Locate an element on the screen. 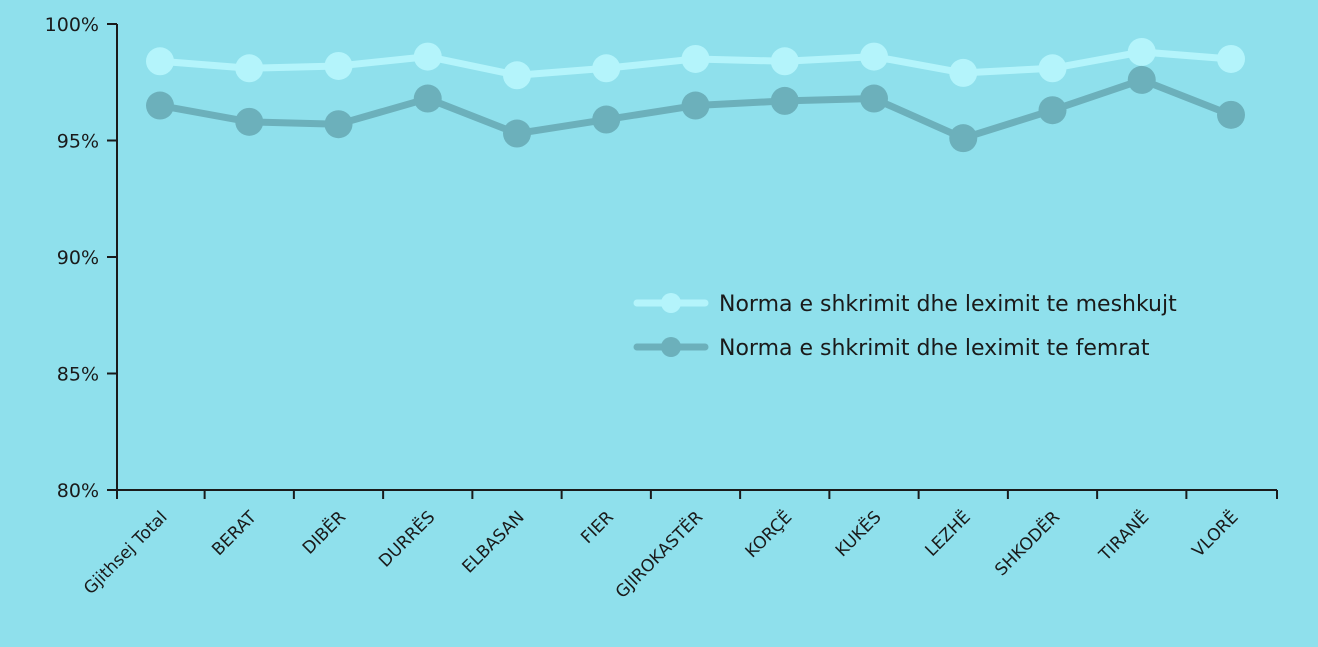 The width and height of the screenshot is (1318, 647). y-tick-label: 95% is located at coordinates (78, 142).